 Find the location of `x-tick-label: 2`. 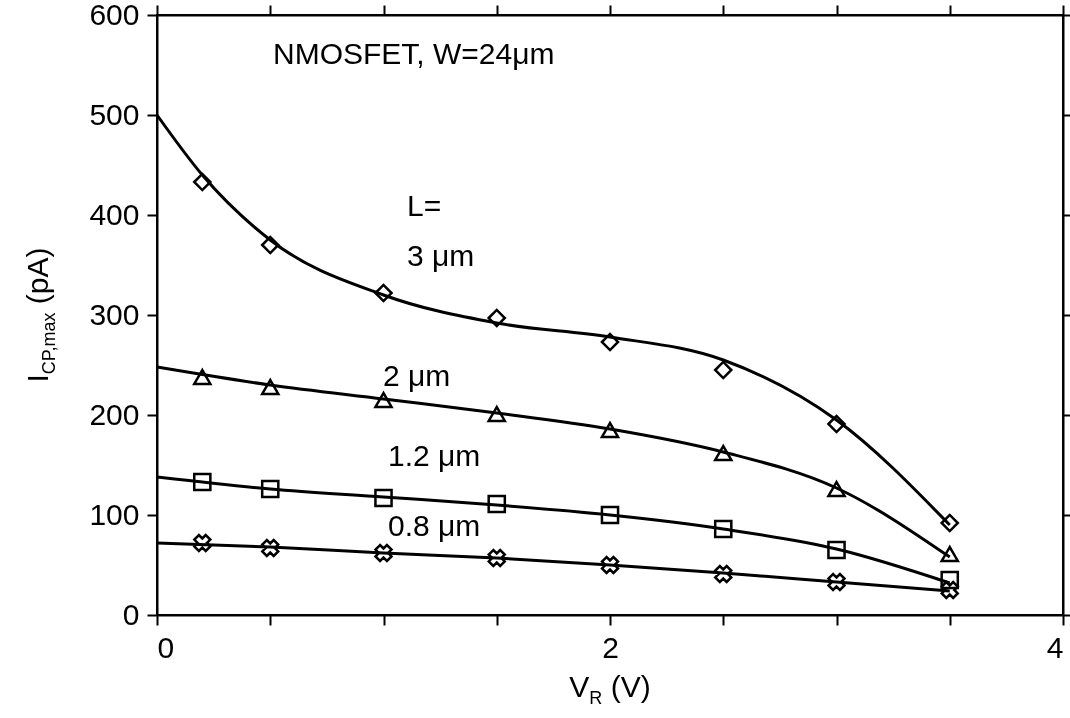

x-tick-label: 2 is located at coordinates (610, 647).